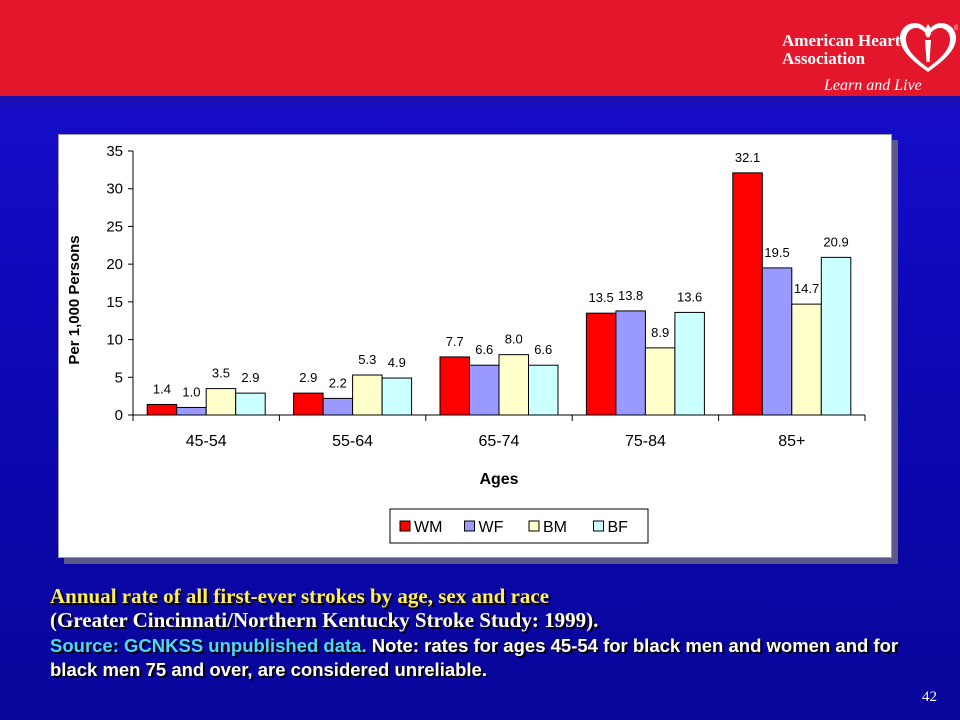 This screenshot has width=960, height=720. I want to click on y-tick-label: 0, so click(119, 415).